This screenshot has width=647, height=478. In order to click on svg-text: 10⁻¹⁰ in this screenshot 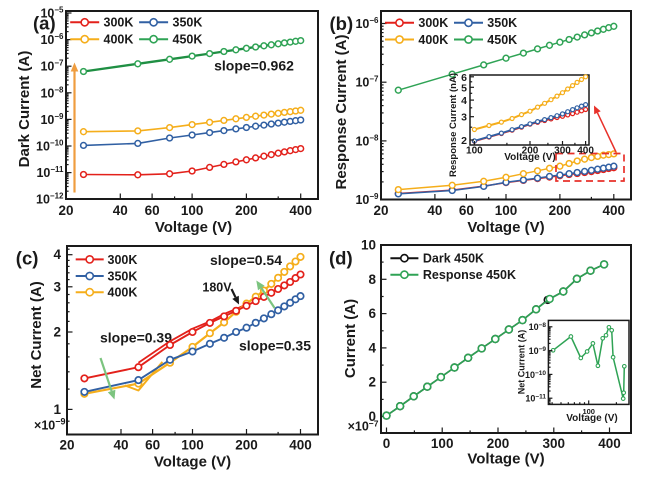, I will do `click(535, 375)`.